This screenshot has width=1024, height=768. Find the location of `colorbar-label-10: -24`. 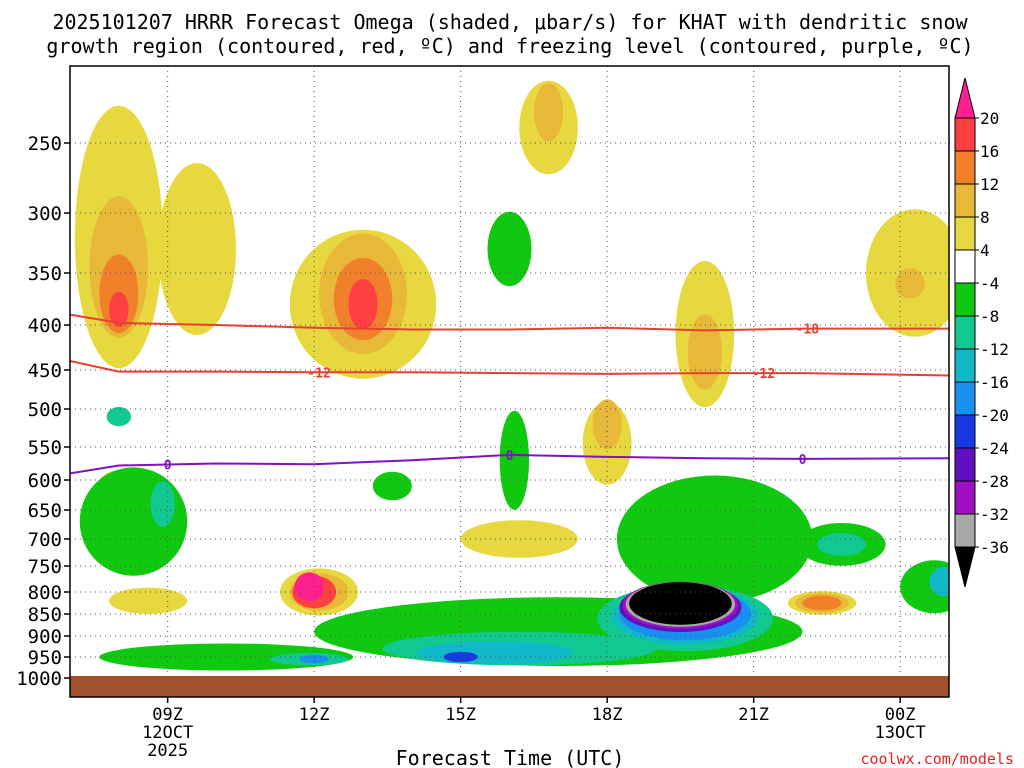

colorbar-label-10: -24 is located at coordinates (994, 448).